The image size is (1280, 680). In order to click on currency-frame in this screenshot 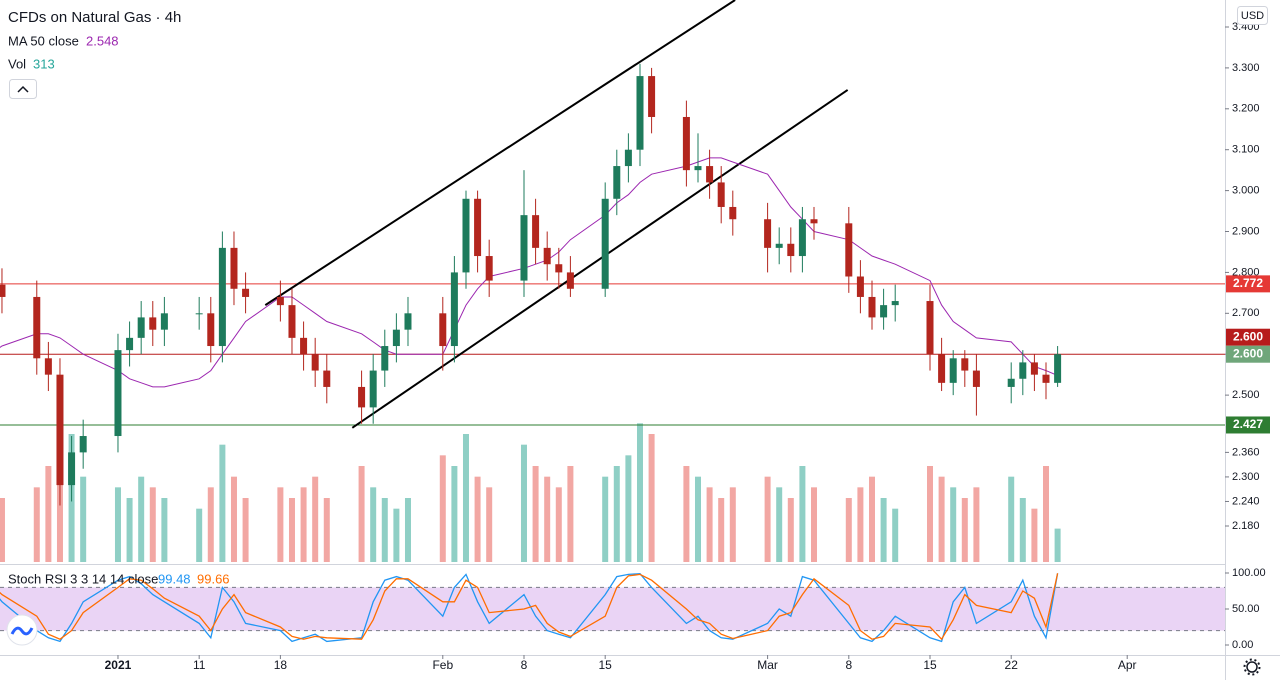, I will do `click(1252, 15)`.